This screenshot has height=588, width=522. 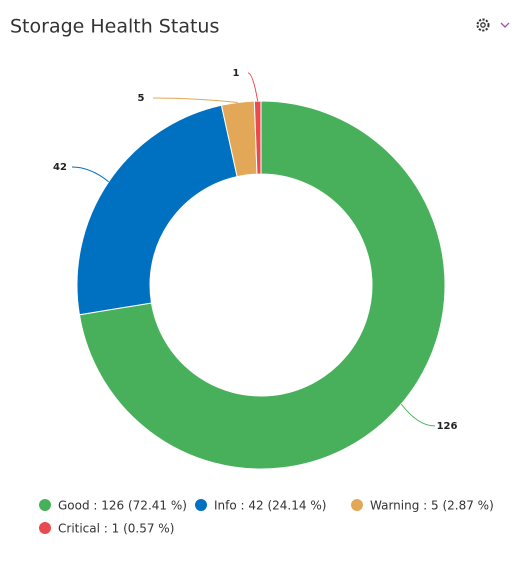 What do you see at coordinates (122, 506) in the screenshot?
I see `legend-label: Good : 126 (72.41 %)` at bounding box center [122, 506].